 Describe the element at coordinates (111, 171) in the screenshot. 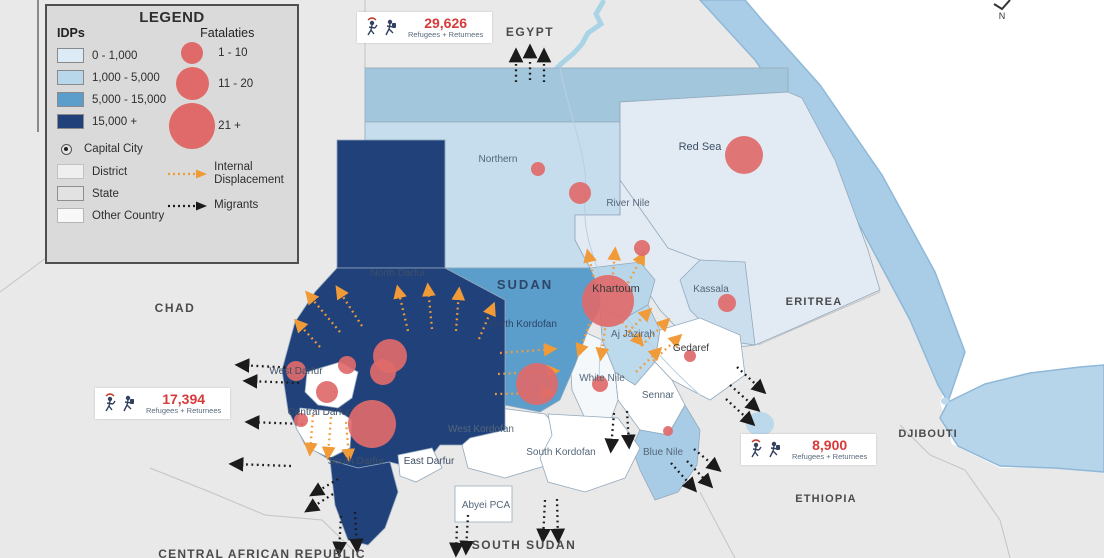

I see `legend-district-row: District` at that location.